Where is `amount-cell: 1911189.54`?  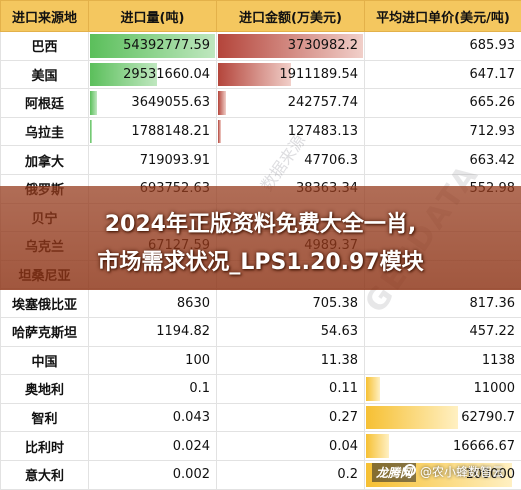 amount-cell: 1911189.54 is located at coordinates (291, 74).